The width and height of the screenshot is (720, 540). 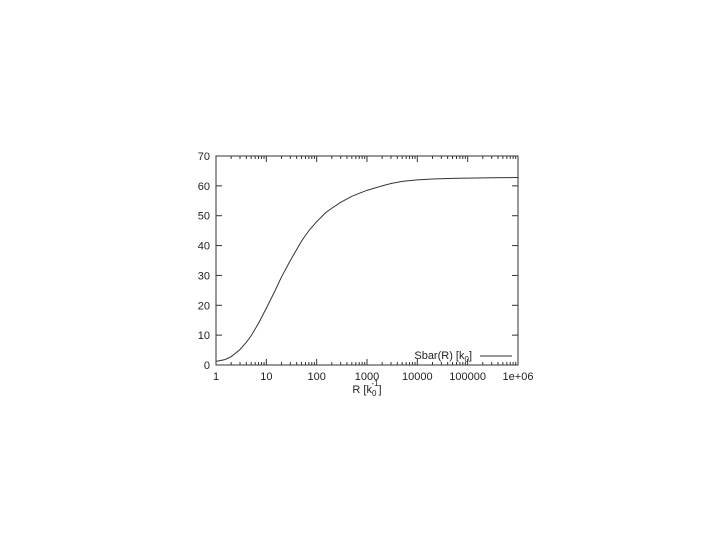 I want to click on x-axis-label-main: R [k, so click(x=362, y=390).